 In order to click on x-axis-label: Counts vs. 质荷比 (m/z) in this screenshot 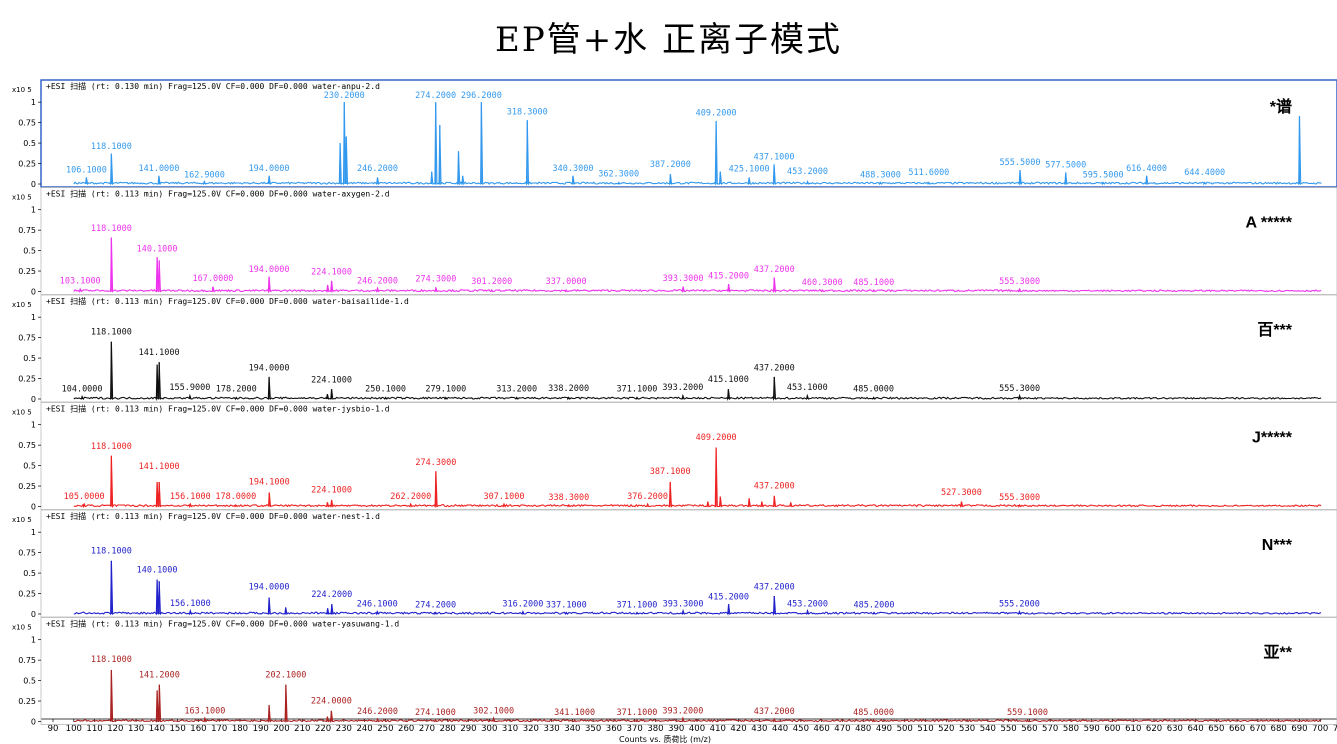, I will do `click(665, 739)`.